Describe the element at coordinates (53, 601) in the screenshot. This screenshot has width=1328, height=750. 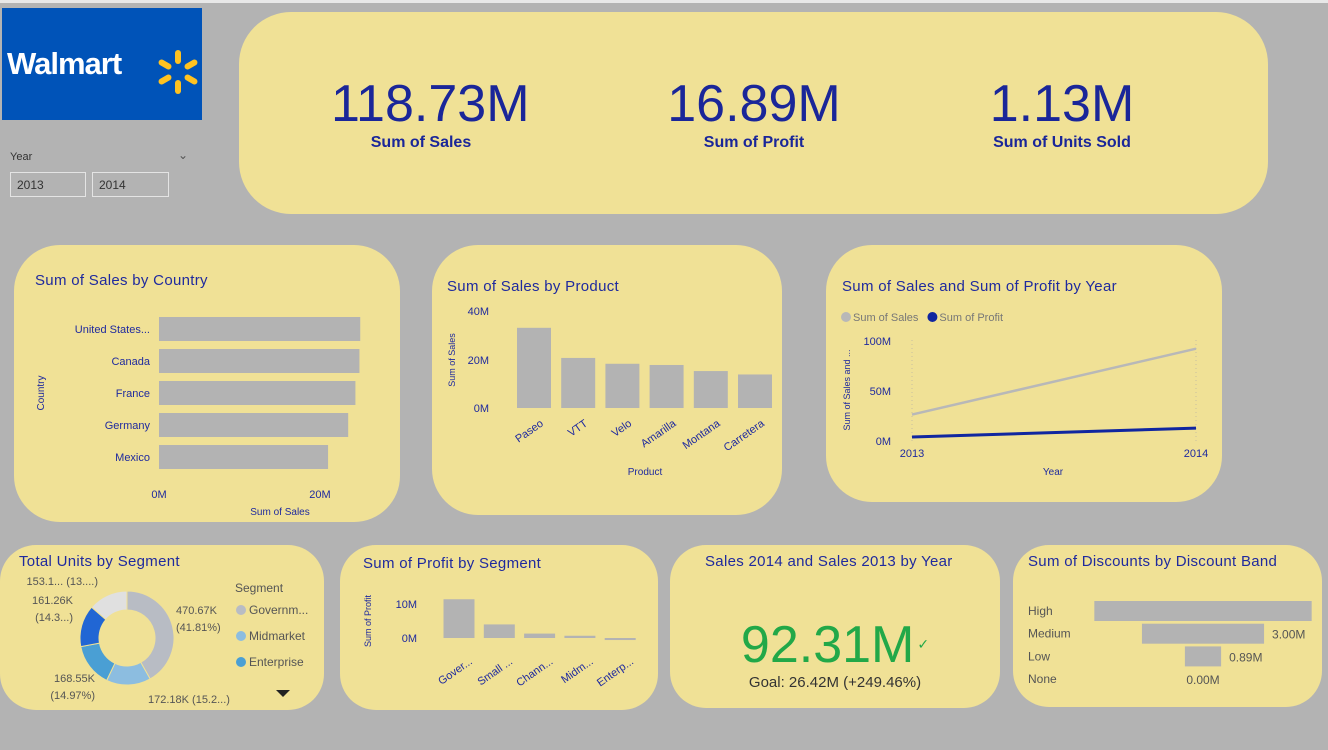
I see `slice-label: 161.26K` at that location.